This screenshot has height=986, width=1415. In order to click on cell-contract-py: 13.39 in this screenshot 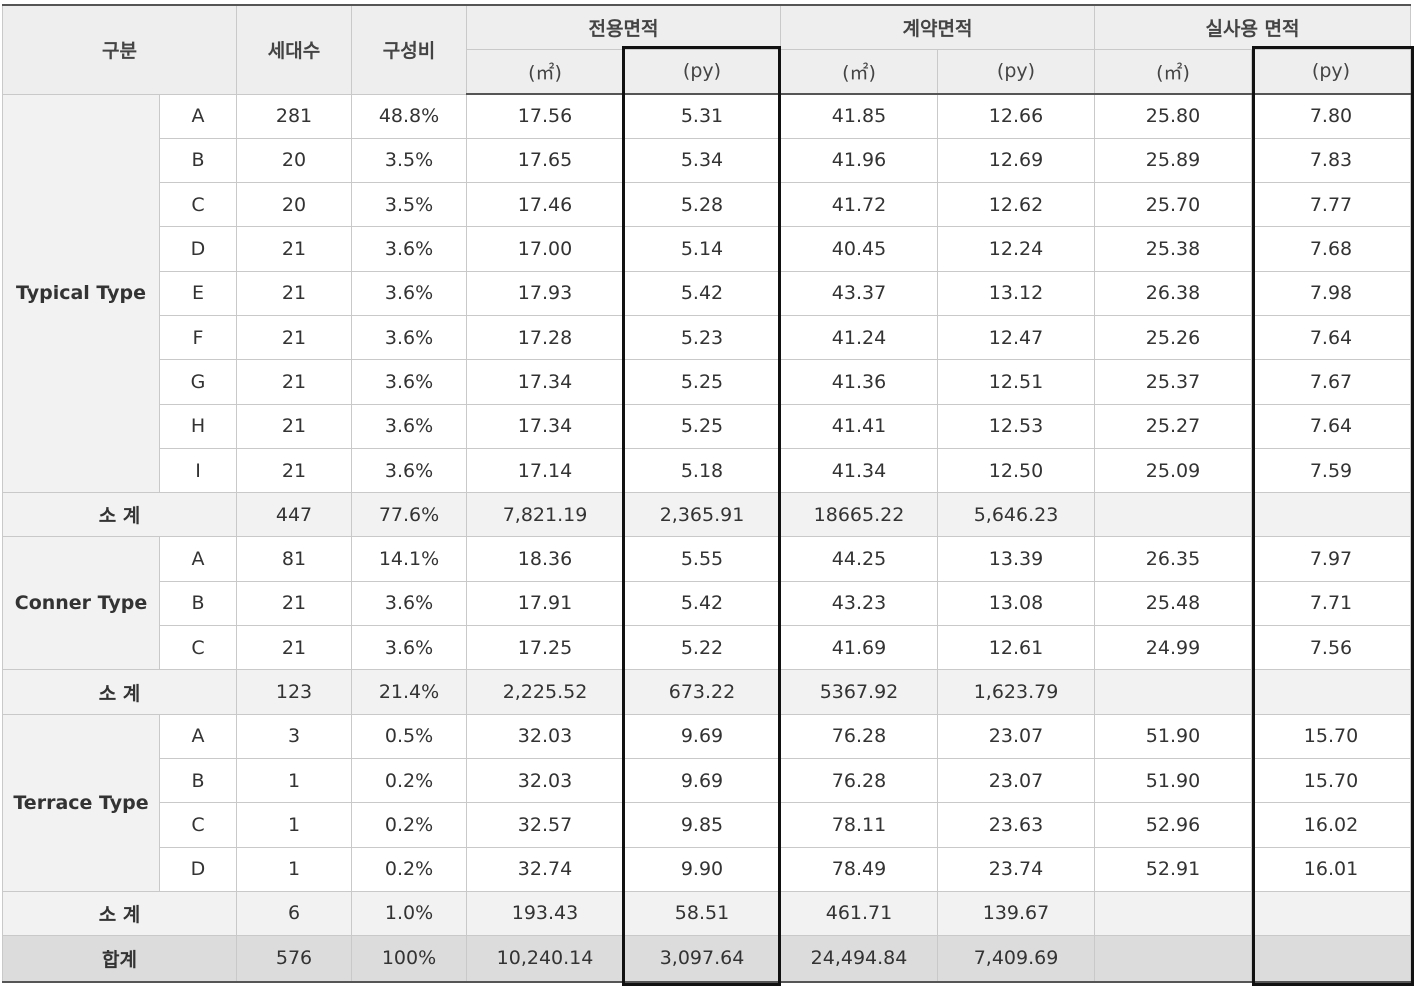, I will do `click(1016, 559)`.